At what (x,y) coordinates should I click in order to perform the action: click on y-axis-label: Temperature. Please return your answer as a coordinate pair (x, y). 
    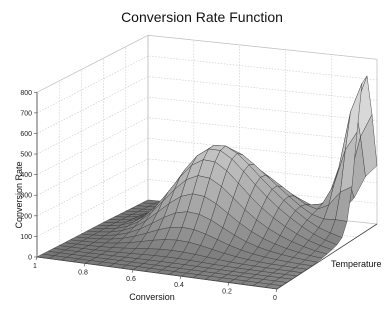
    Looking at the image, I should click on (356, 264).